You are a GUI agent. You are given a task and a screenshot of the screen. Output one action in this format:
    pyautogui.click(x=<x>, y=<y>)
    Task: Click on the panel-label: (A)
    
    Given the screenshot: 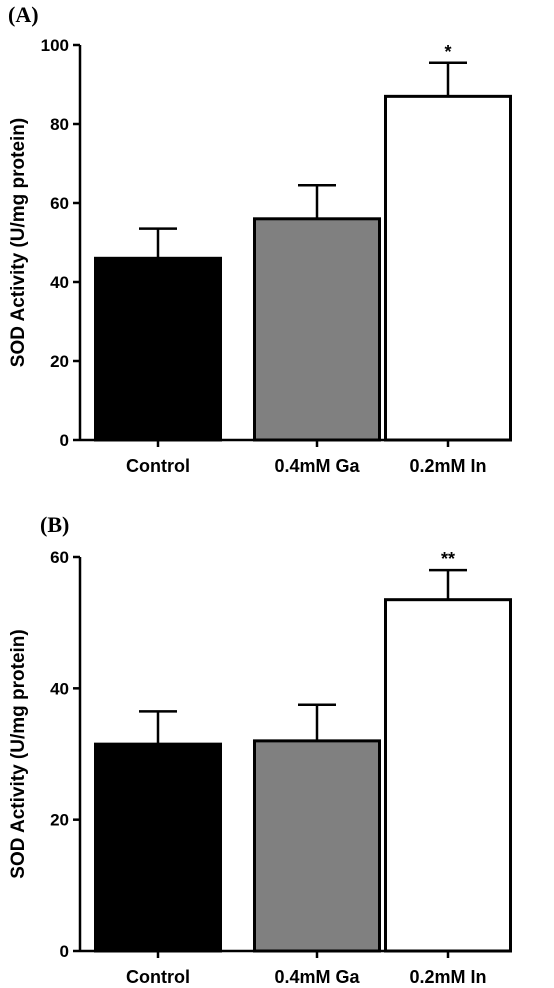 What is the action you would take?
    pyautogui.click(x=23, y=14)
    